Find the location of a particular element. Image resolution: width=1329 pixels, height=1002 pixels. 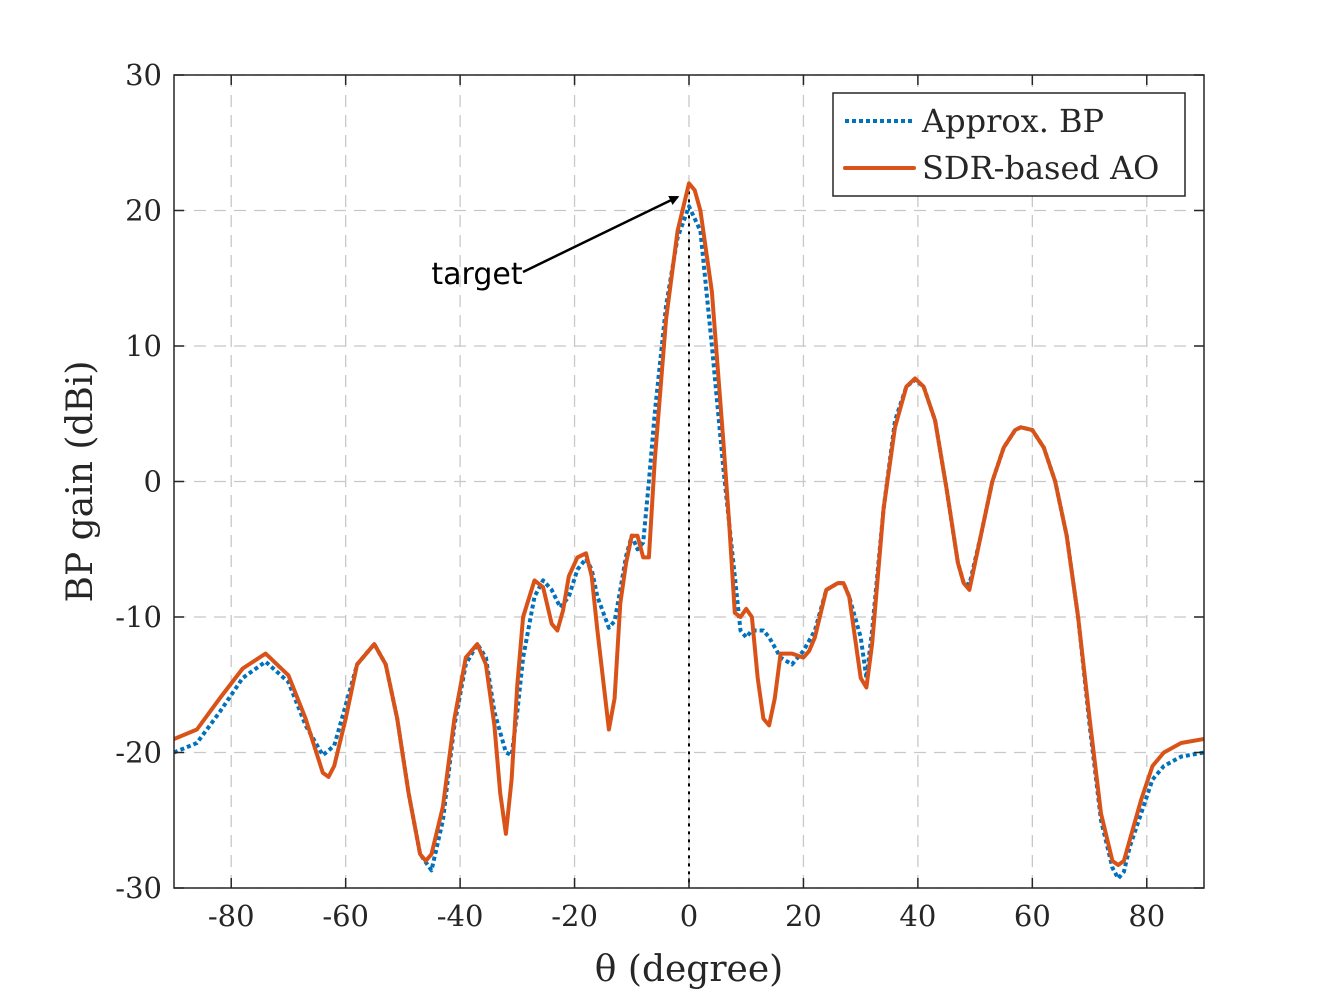

x-tick-label: 0 is located at coordinates (689, 916).